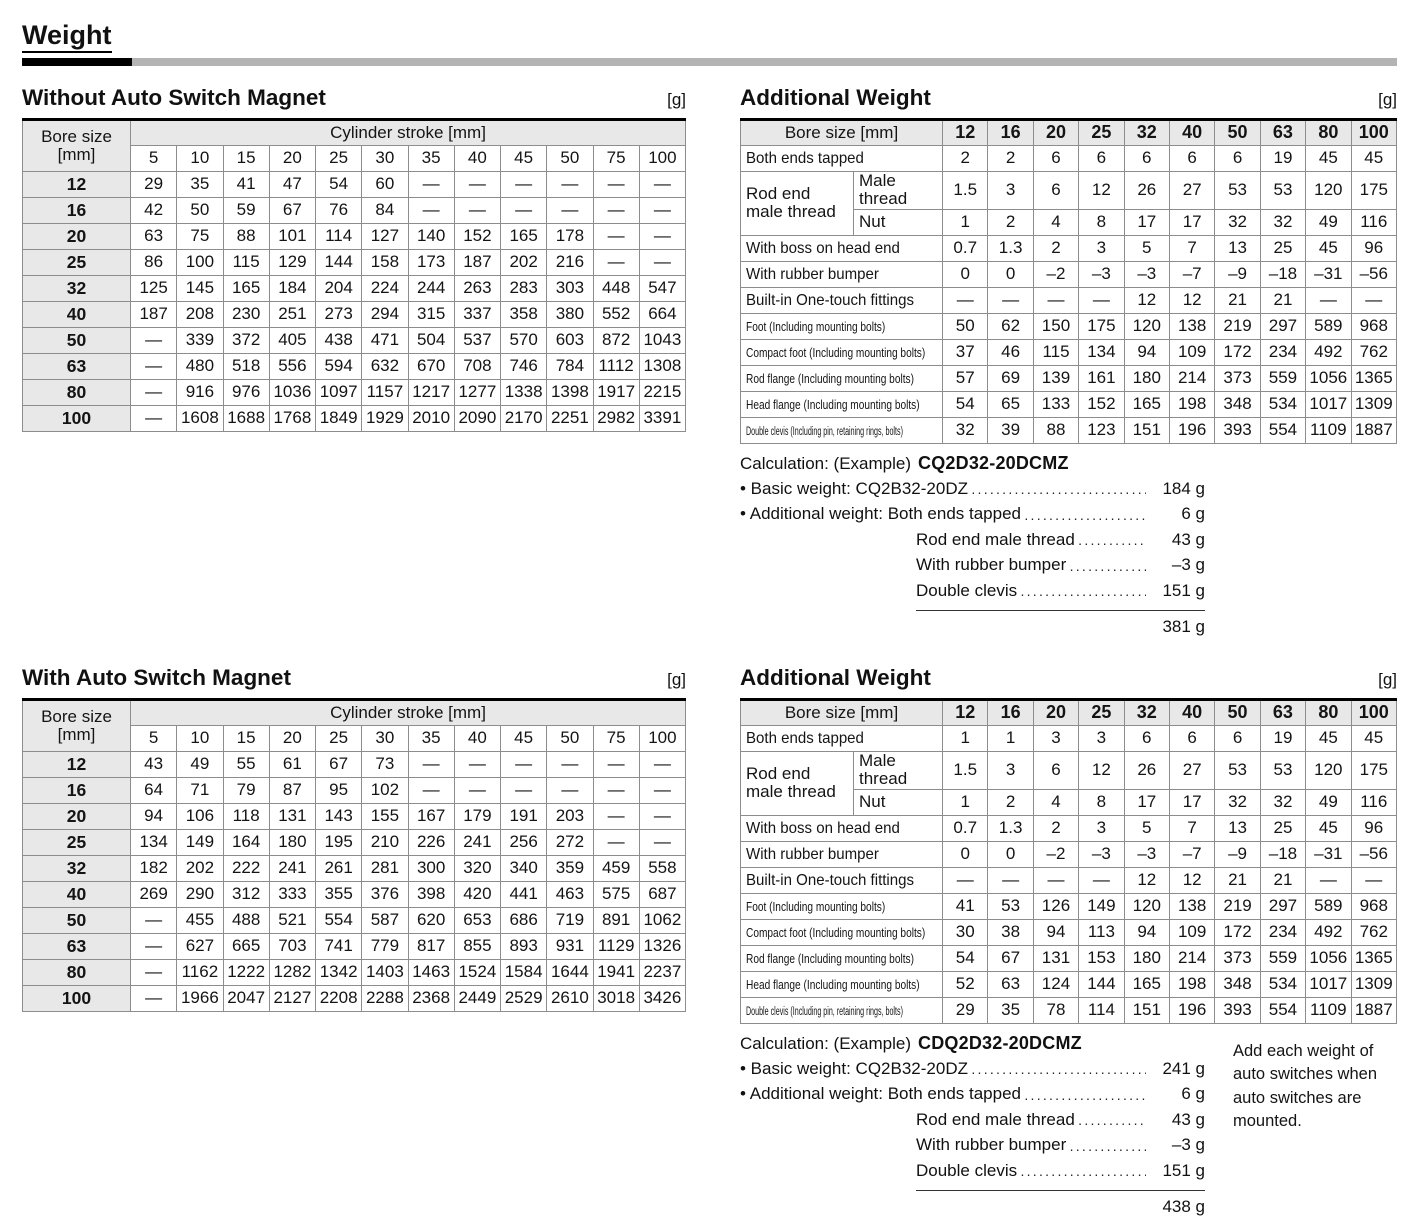  What do you see at coordinates (1374, 190) in the screenshot?
I see `weight-cell: 175` at bounding box center [1374, 190].